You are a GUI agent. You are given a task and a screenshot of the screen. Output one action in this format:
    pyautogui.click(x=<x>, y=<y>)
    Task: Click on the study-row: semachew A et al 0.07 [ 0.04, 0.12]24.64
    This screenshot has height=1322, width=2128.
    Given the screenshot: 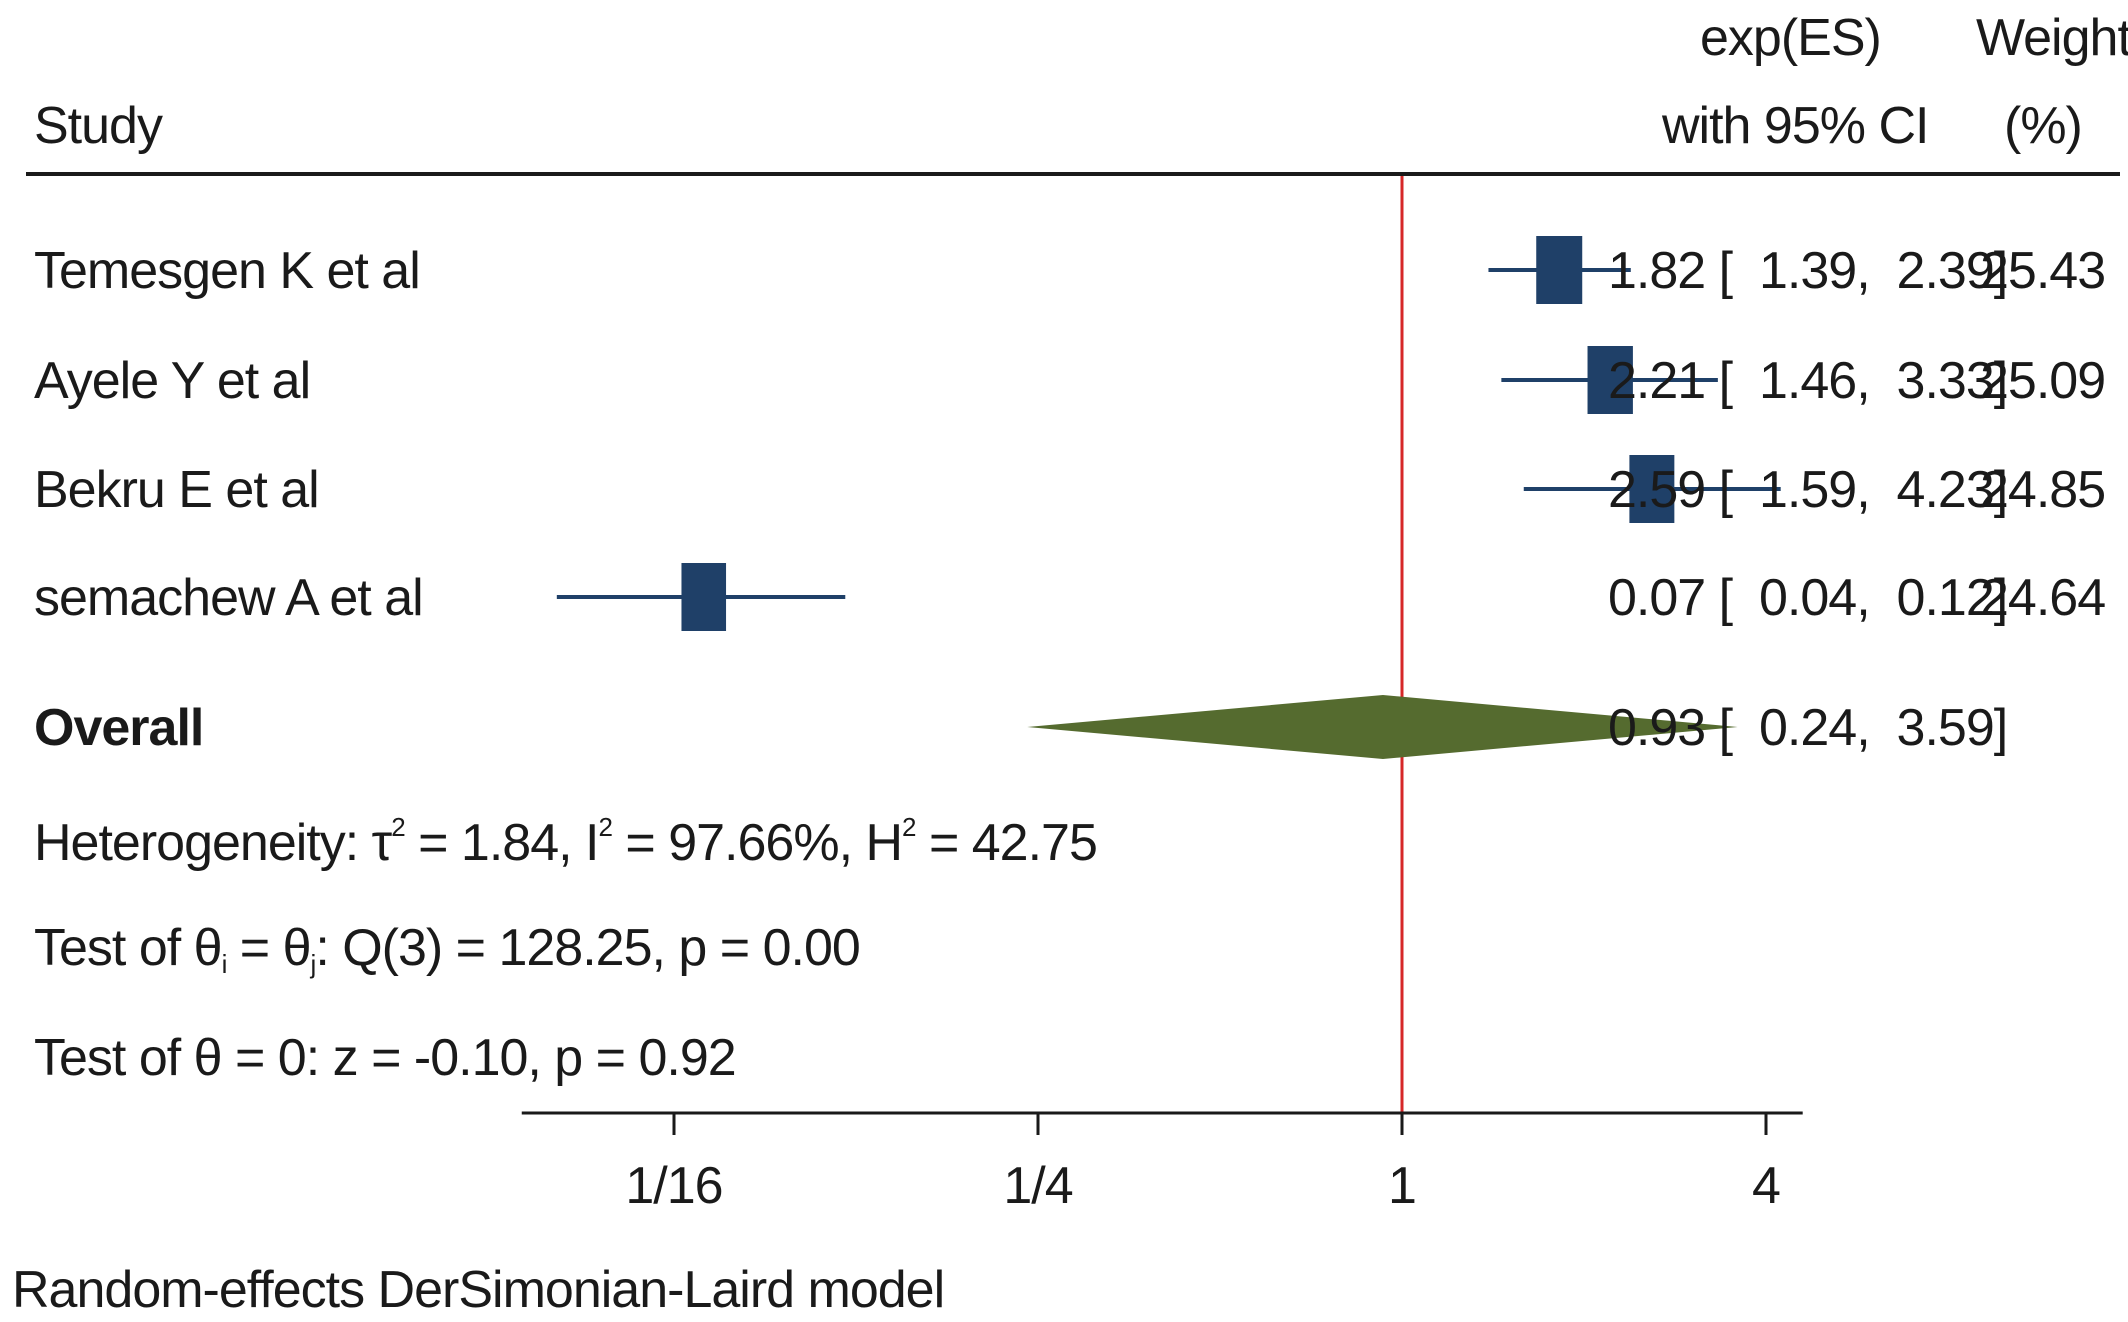 What is the action you would take?
    pyautogui.click(x=1070, y=597)
    